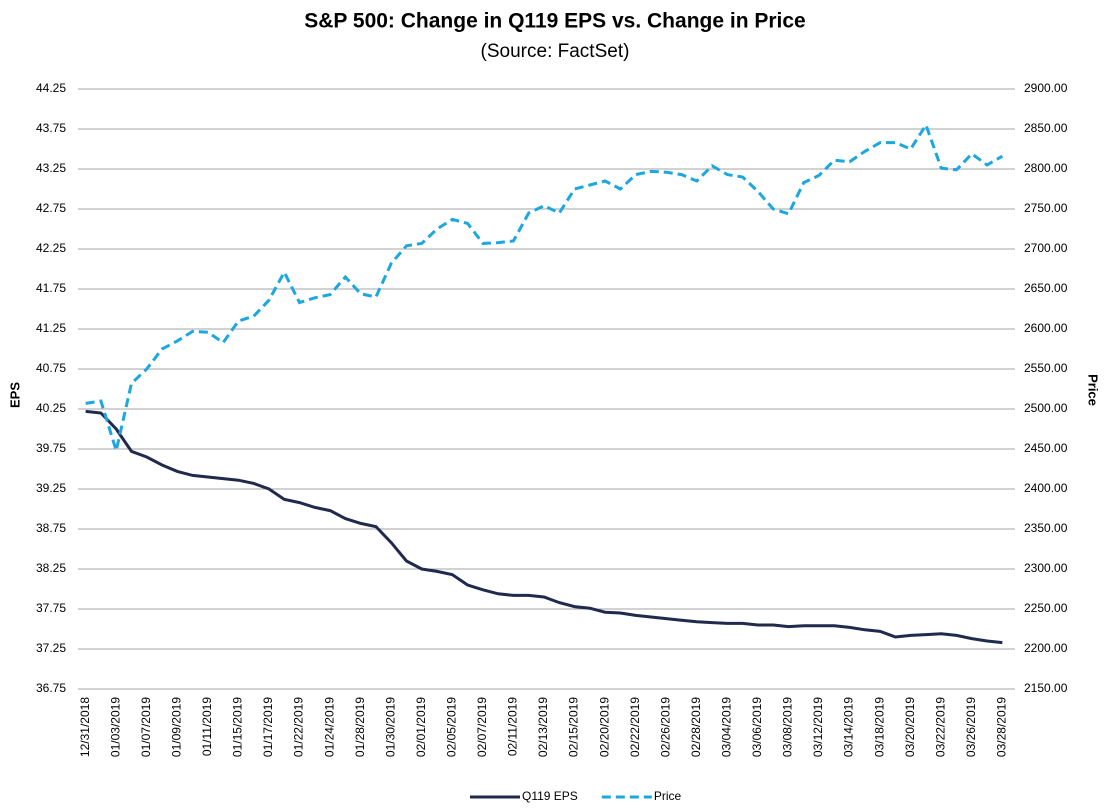 The width and height of the screenshot is (1110, 808). What do you see at coordinates (299, 727) in the screenshot?
I see `x-tick-label: 01/22/2019` at bounding box center [299, 727].